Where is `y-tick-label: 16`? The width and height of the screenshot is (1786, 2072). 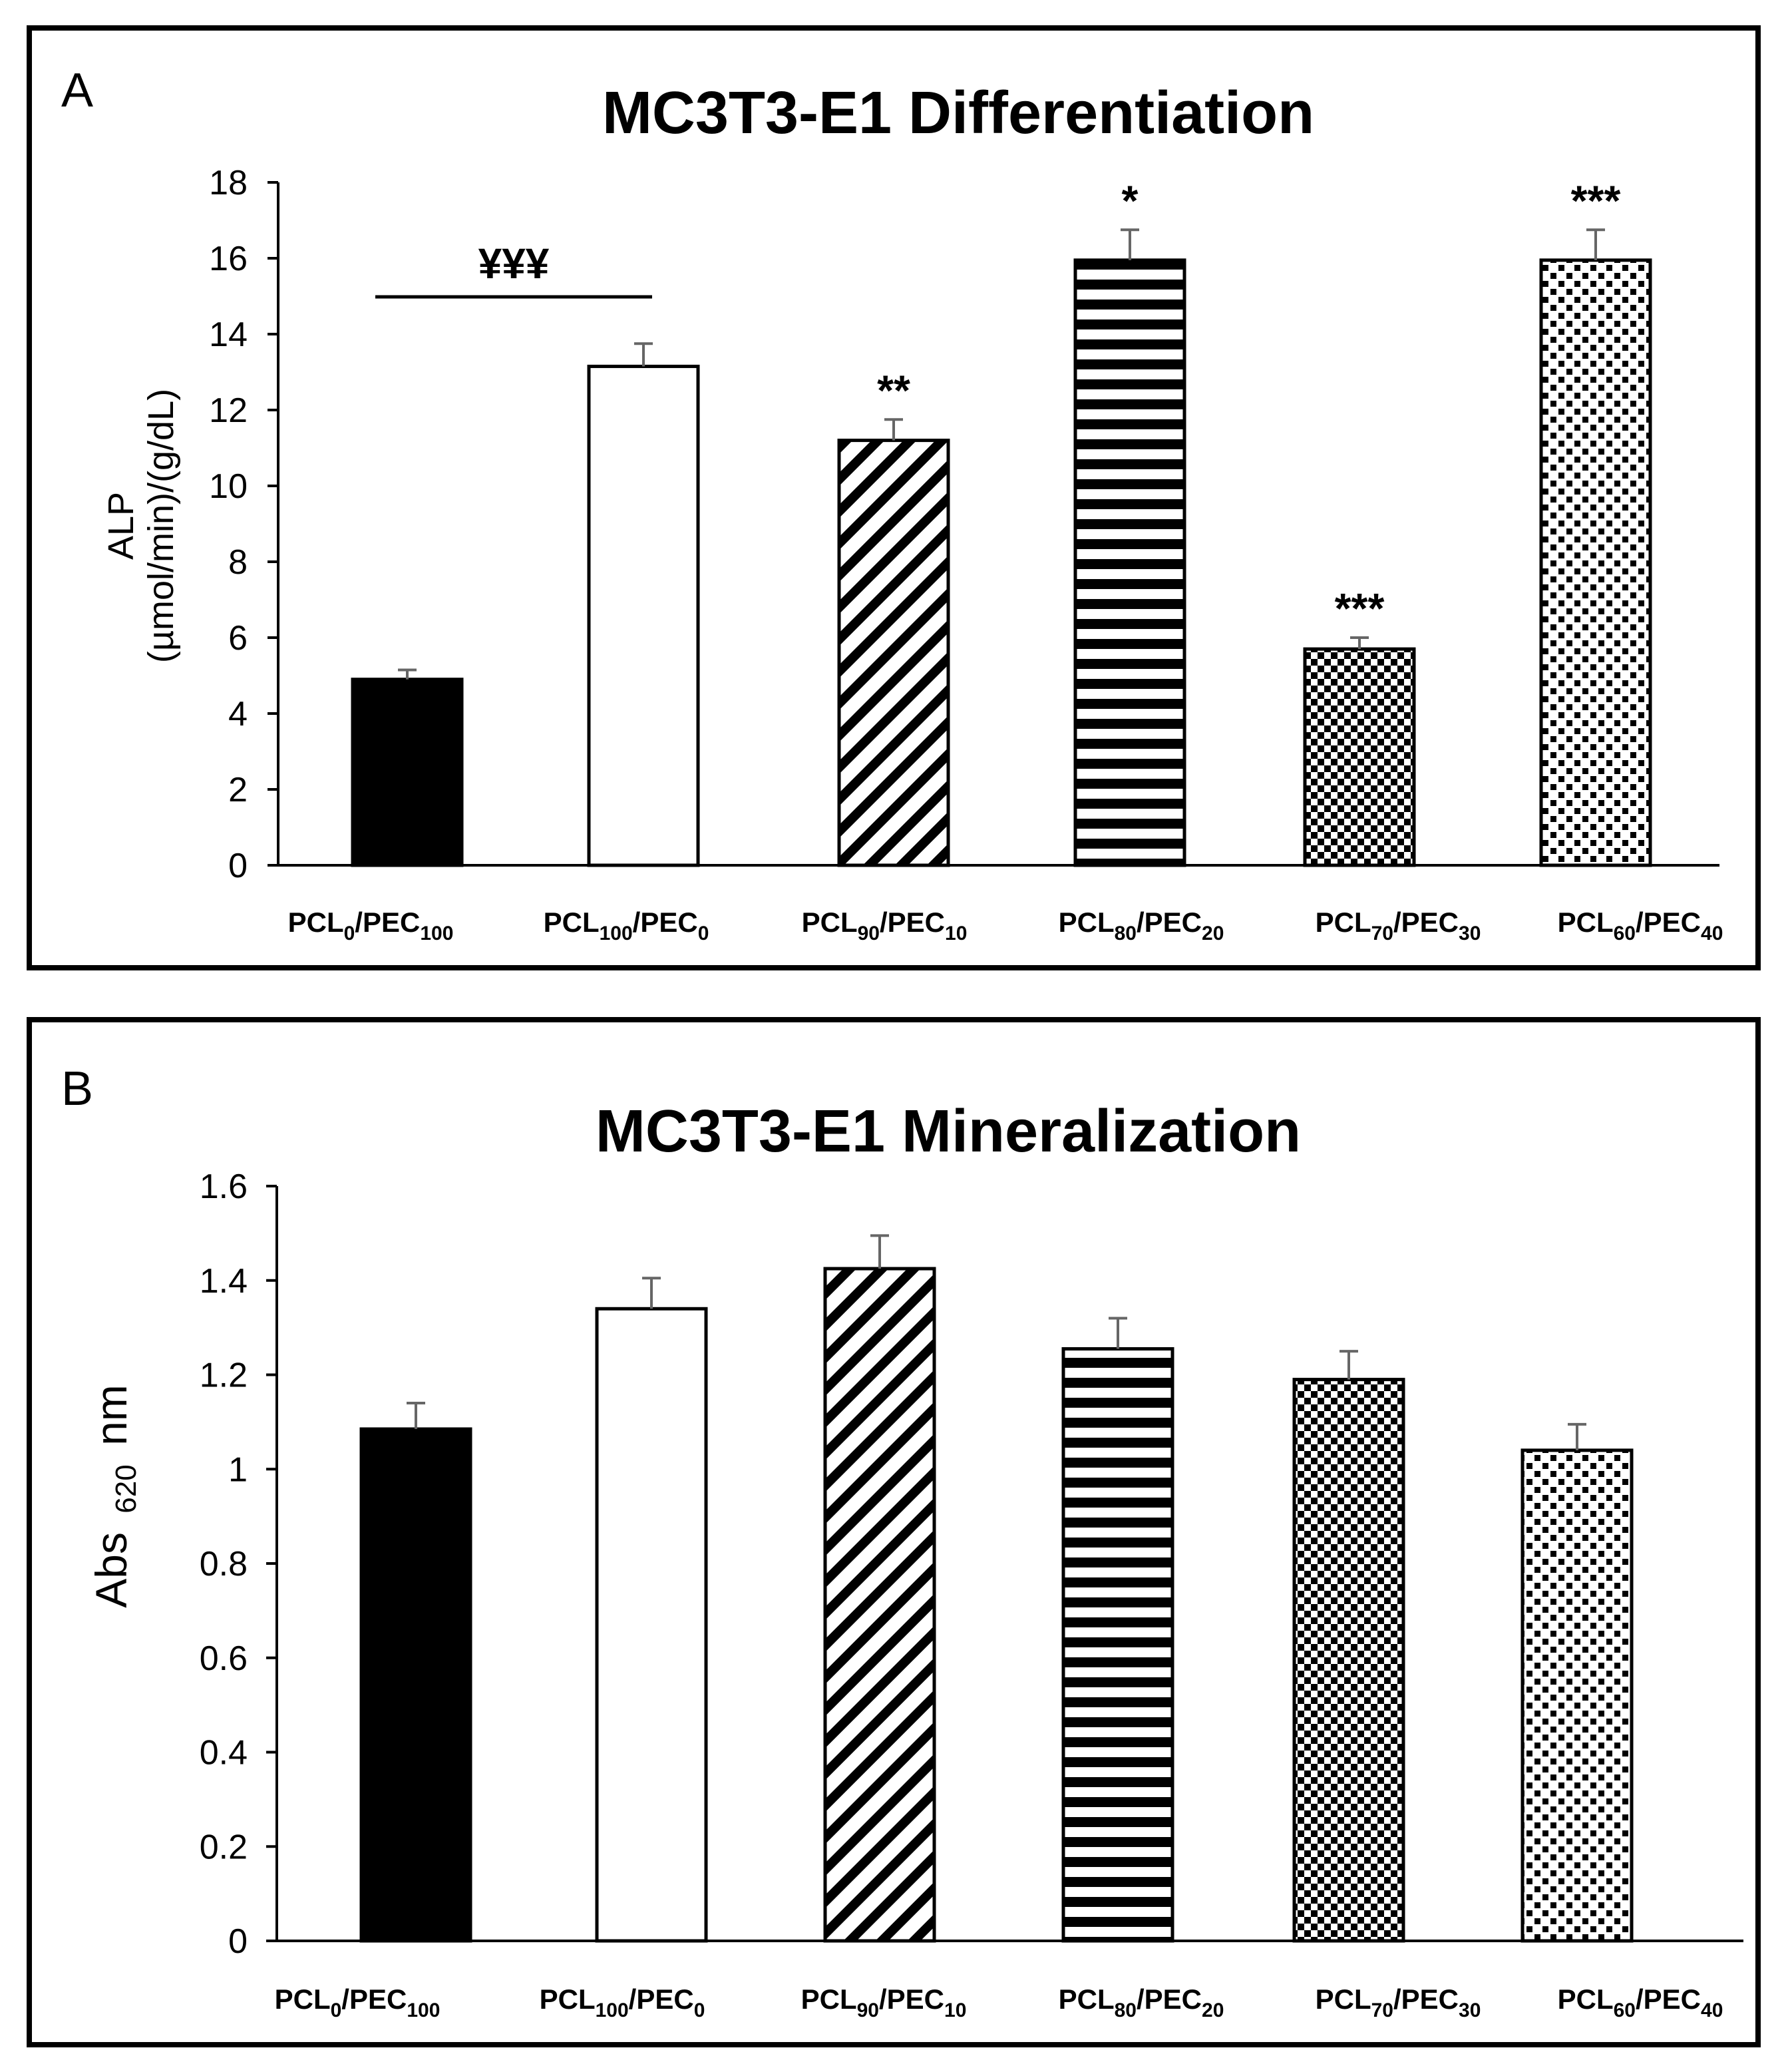
y-tick-label: 16 is located at coordinates (229, 259).